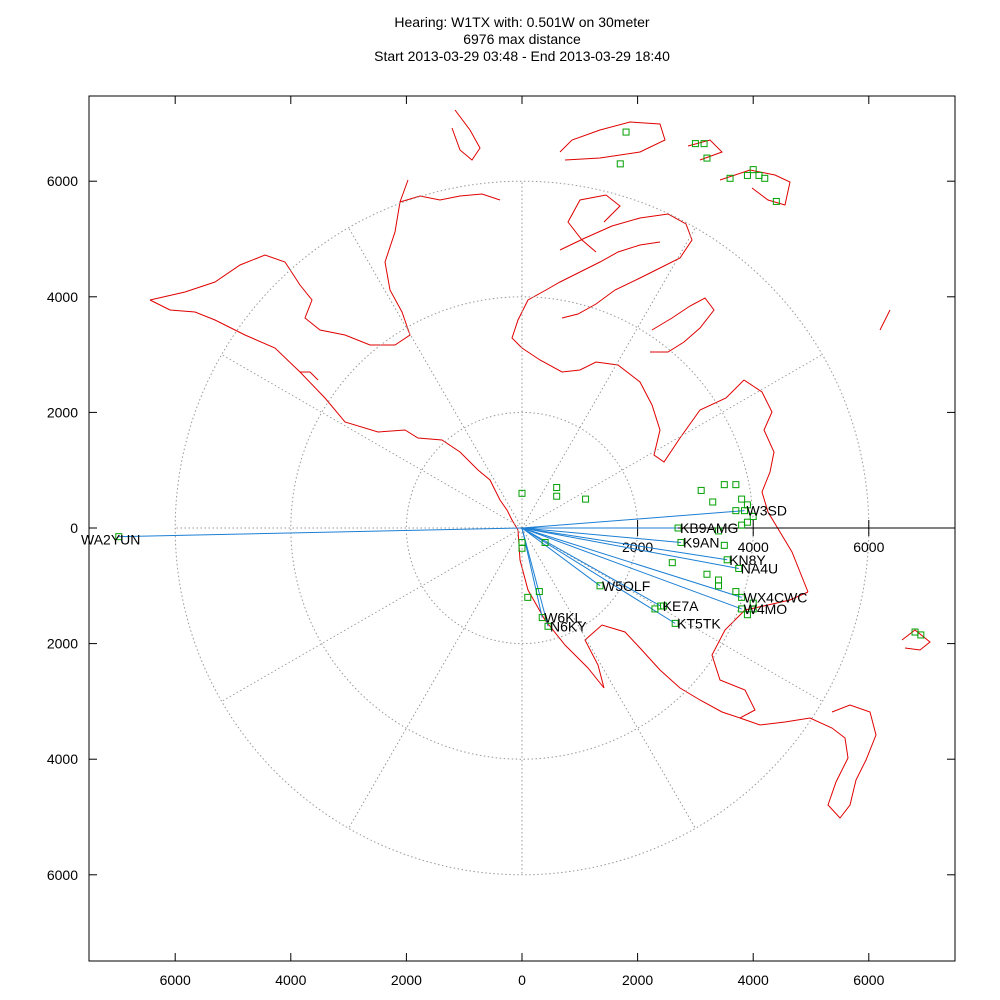 Image resolution: width=1000 pixels, height=1000 pixels. I want to click on marker-kt5tk, so click(675, 623).